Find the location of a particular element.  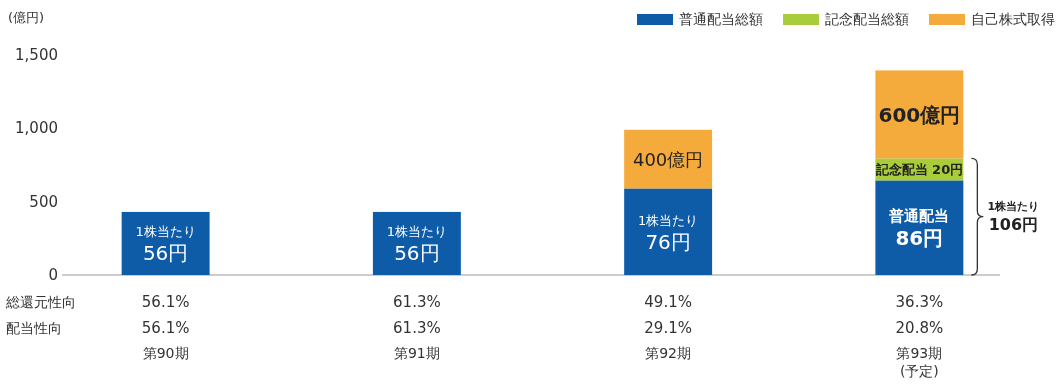

legend-label: 普通配当総額 is located at coordinates (721, 19).